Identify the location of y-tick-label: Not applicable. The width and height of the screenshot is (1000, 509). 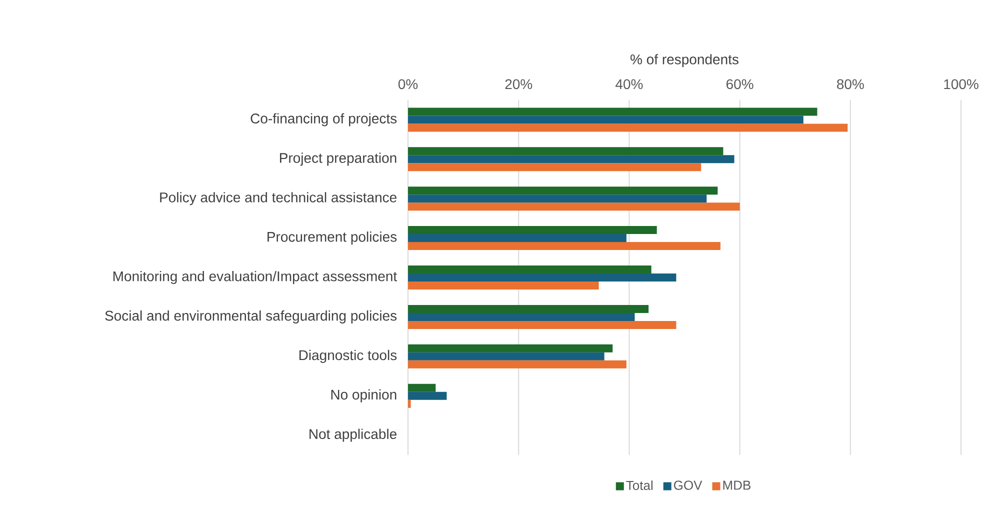
(353, 435).